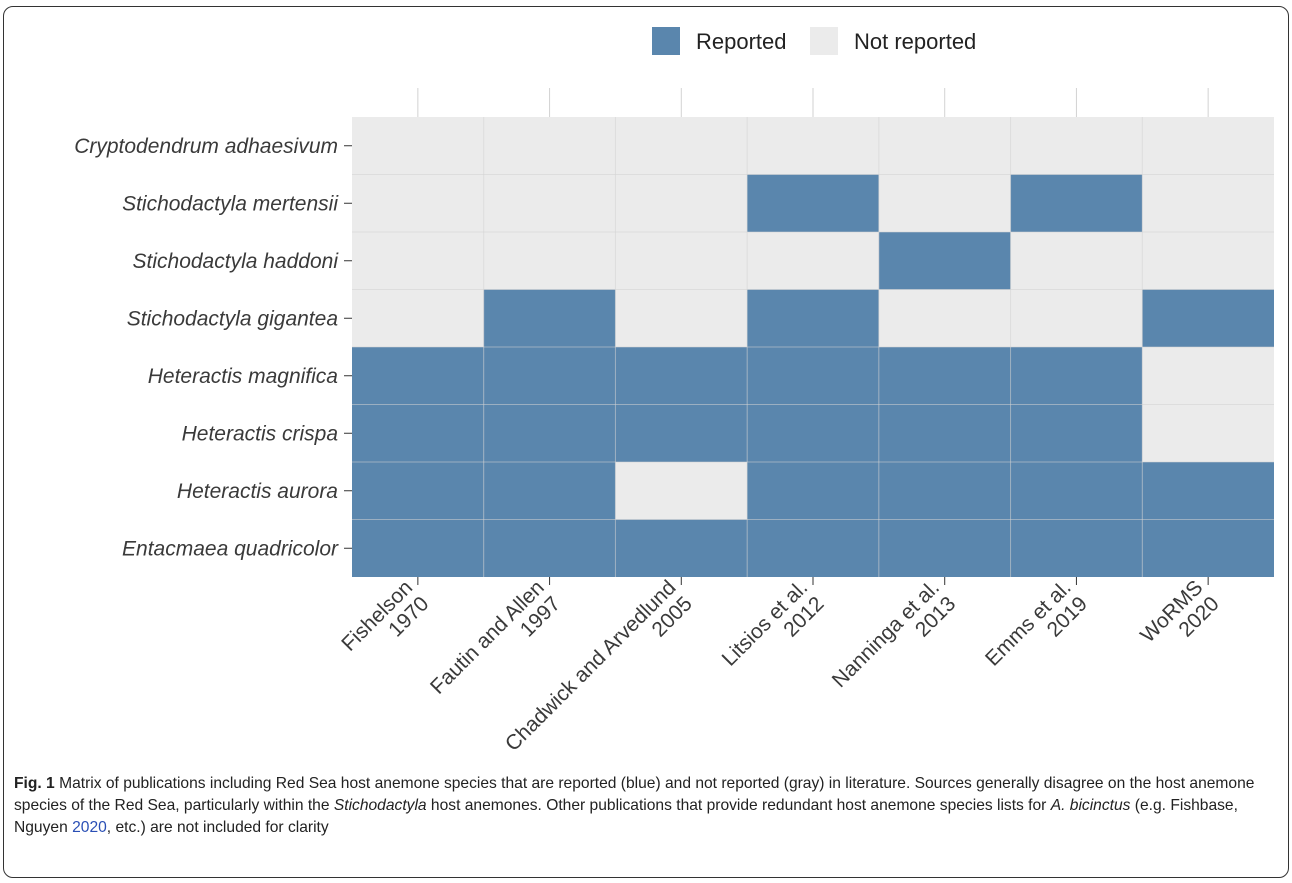 The height and width of the screenshot is (883, 1292). Describe the element at coordinates (236, 261) in the screenshot. I see `y-tick-label-2: Stichodactyla haddoni` at that location.